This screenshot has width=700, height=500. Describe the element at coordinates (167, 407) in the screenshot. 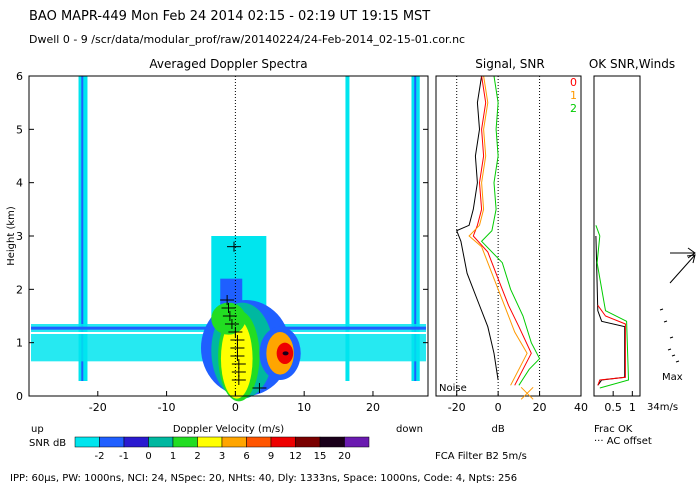

I see `spectra-xtick-label--10: -10` at that location.